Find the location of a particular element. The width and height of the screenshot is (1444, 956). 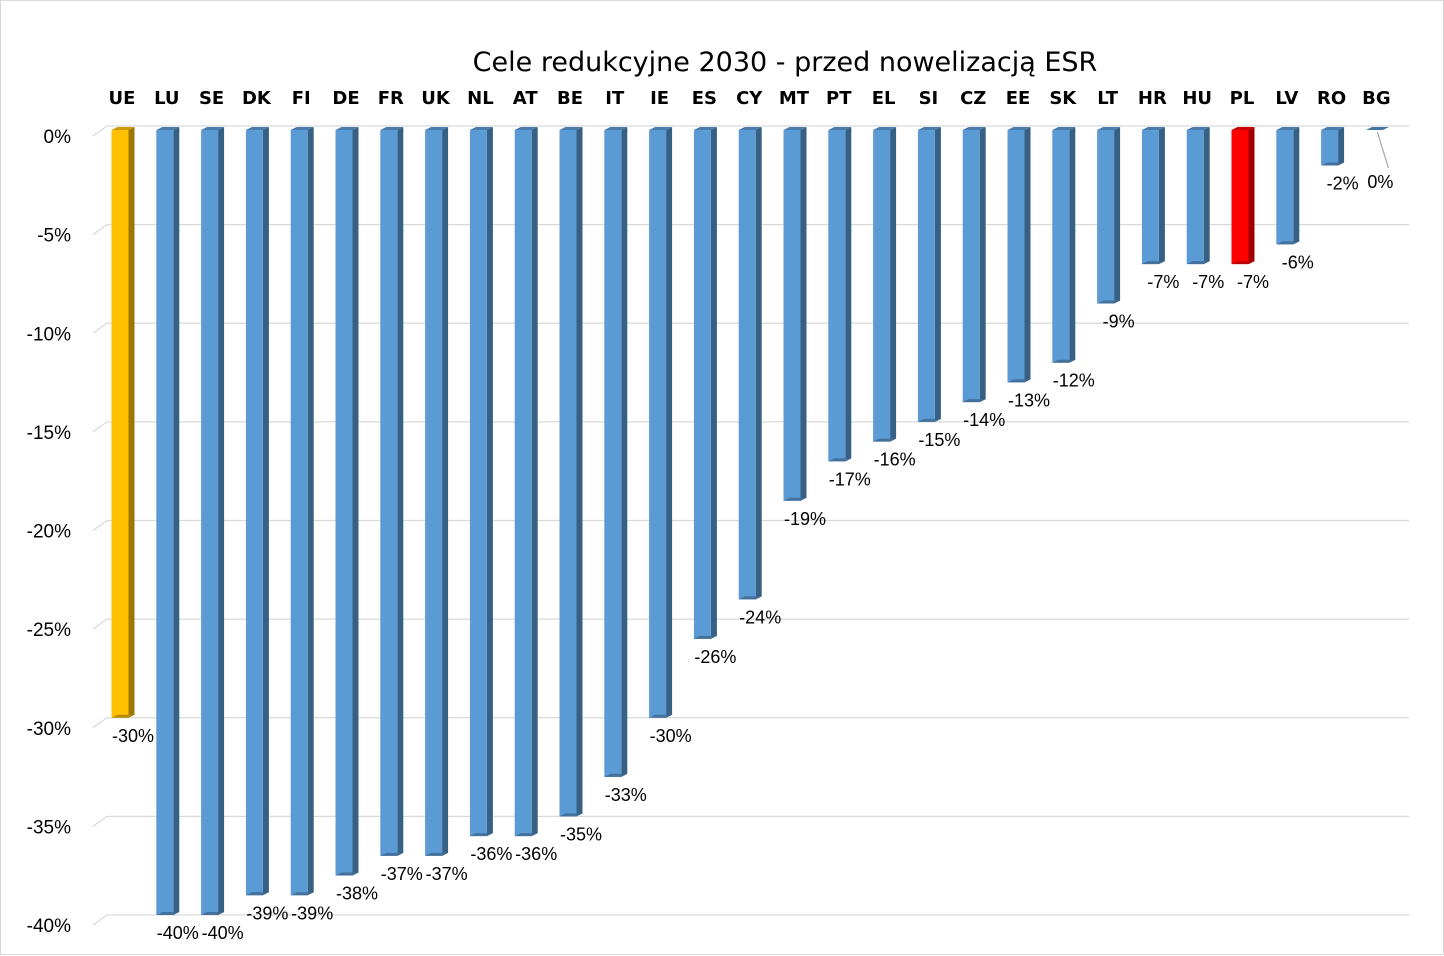

data-label: -6% is located at coordinates (1298, 262).